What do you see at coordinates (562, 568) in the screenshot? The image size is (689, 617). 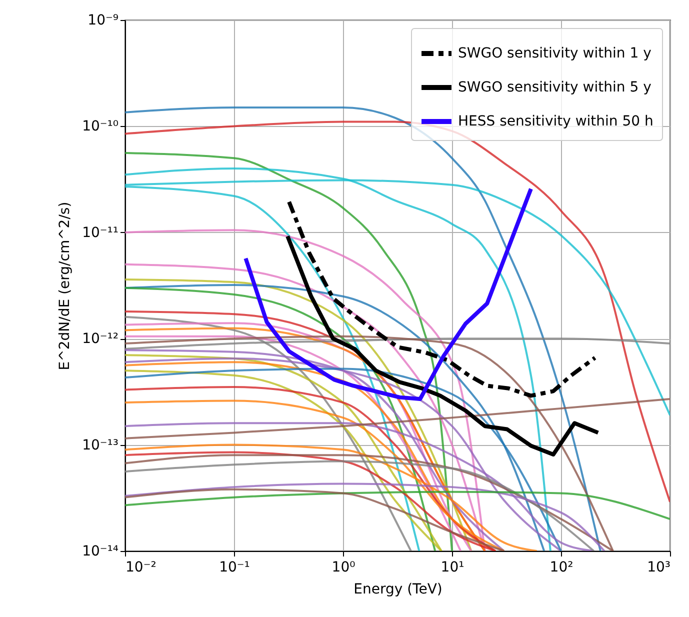 I see `x-tick-label: 10²` at bounding box center [562, 568].